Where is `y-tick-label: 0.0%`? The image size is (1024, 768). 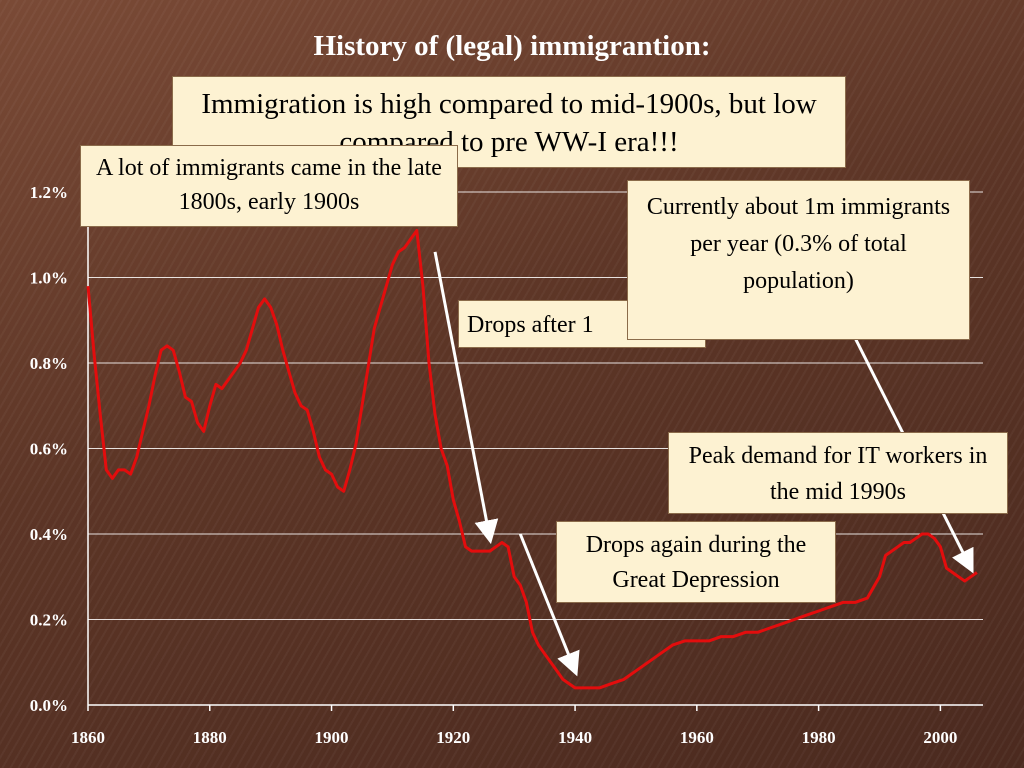 y-tick-label: 0.0% is located at coordinates (49, 705).